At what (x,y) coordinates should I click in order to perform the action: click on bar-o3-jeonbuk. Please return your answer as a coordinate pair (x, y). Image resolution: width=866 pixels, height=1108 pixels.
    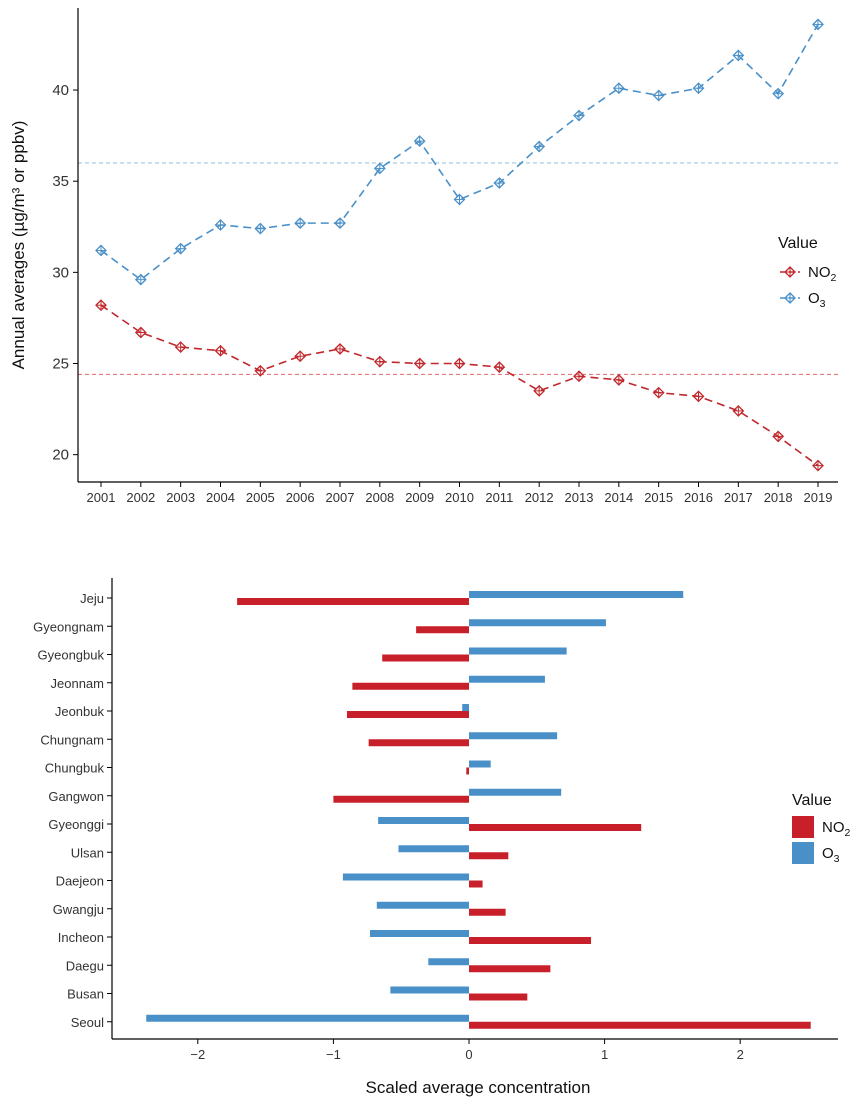
    Looking at the image, I should click on (465, 707).